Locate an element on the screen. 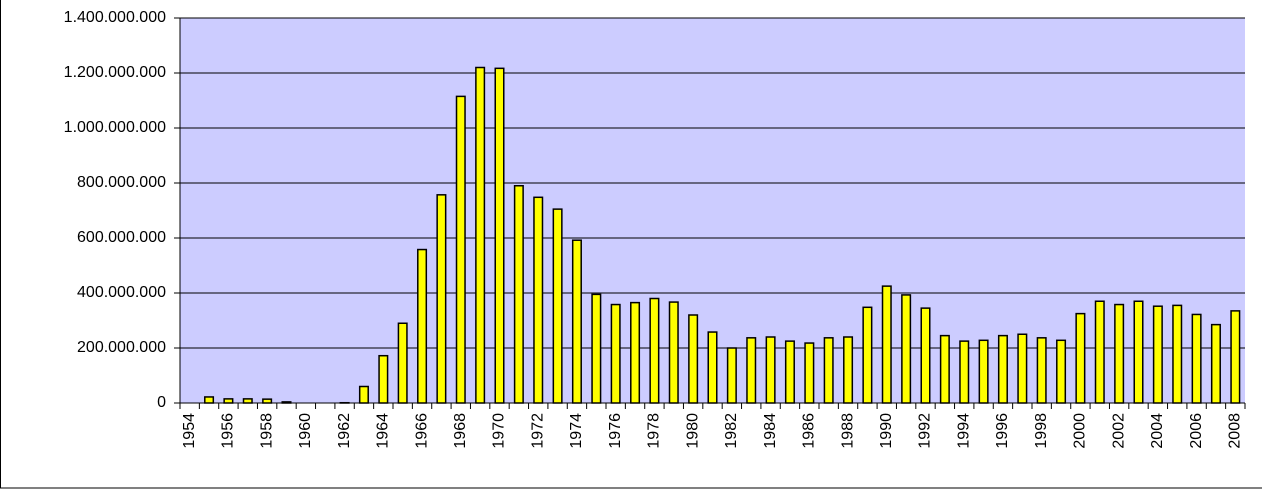 The width and height of the screenshot is (1262, 490). x-tick-label: 1966 is located at coordinates (421, 431).